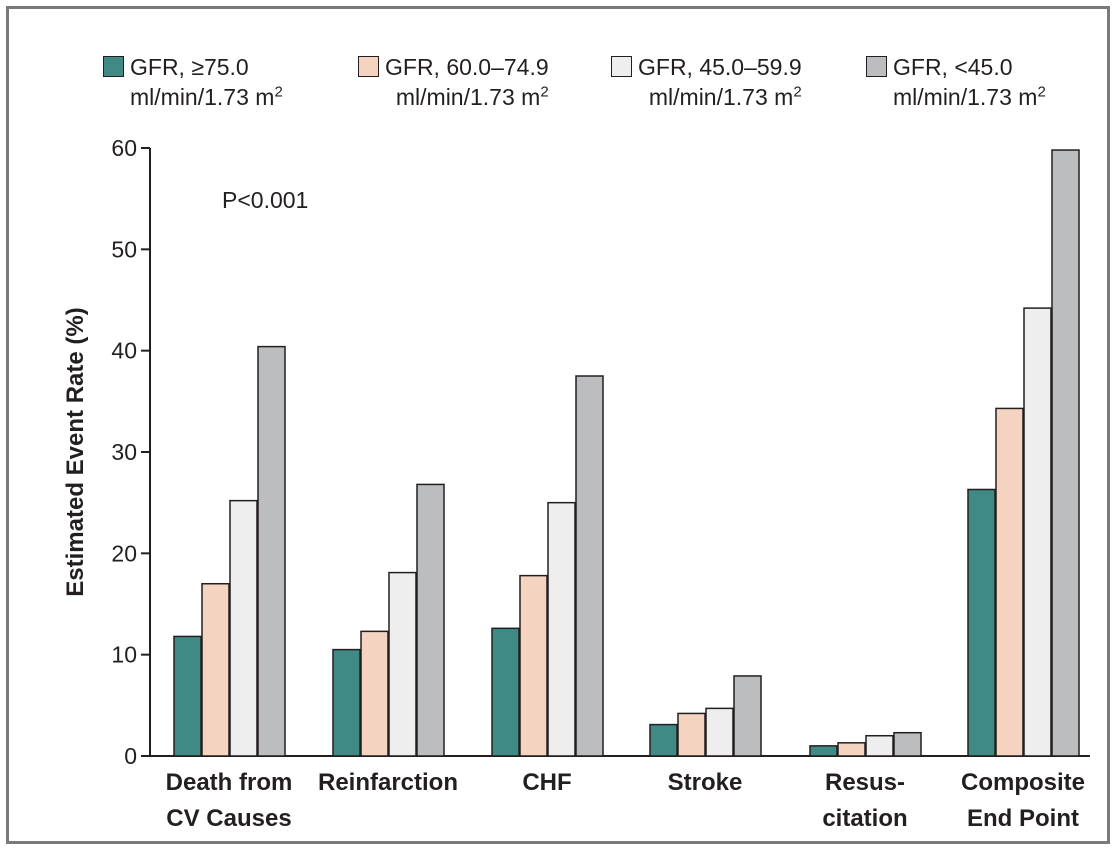 This screenshot has width=1119, height=852. I want to click on x-category-label: CV Causes, so click(228, 818).